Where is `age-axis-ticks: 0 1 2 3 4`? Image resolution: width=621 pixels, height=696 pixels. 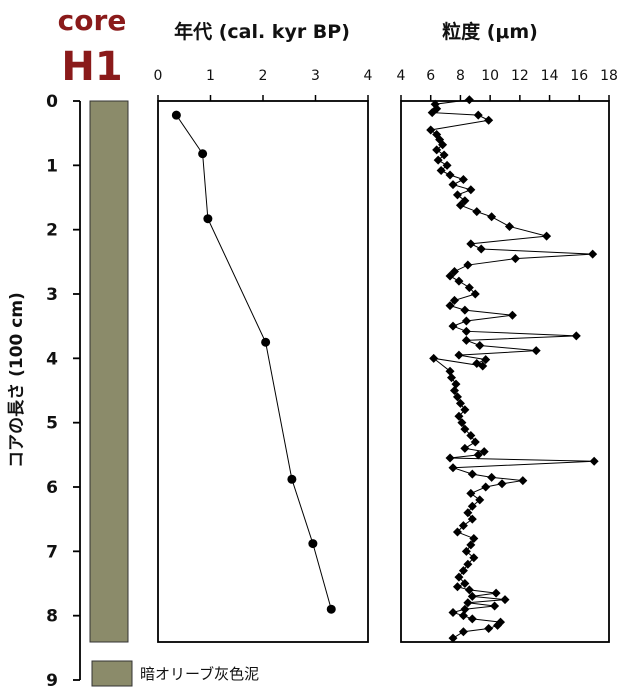
age-axis-ticks: 0 1 2 3 4 is located at coordinates (263, 84).